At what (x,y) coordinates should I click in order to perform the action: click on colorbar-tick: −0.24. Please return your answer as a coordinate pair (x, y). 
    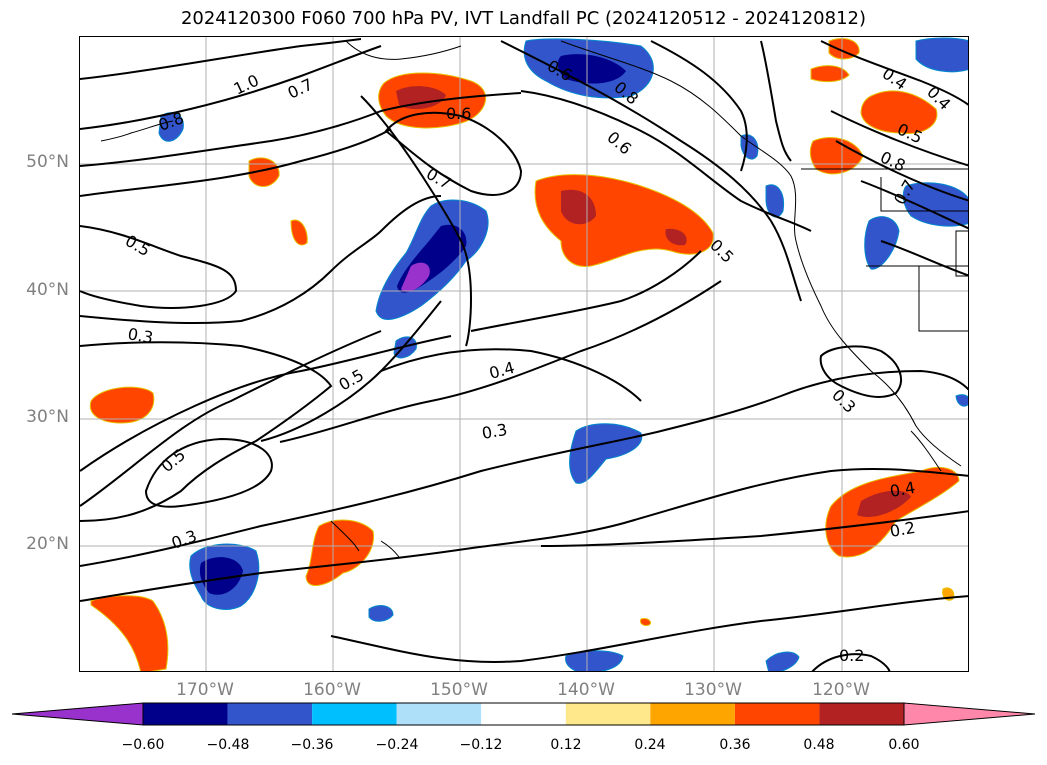
    Looking at the image, I should click on (397, 745).